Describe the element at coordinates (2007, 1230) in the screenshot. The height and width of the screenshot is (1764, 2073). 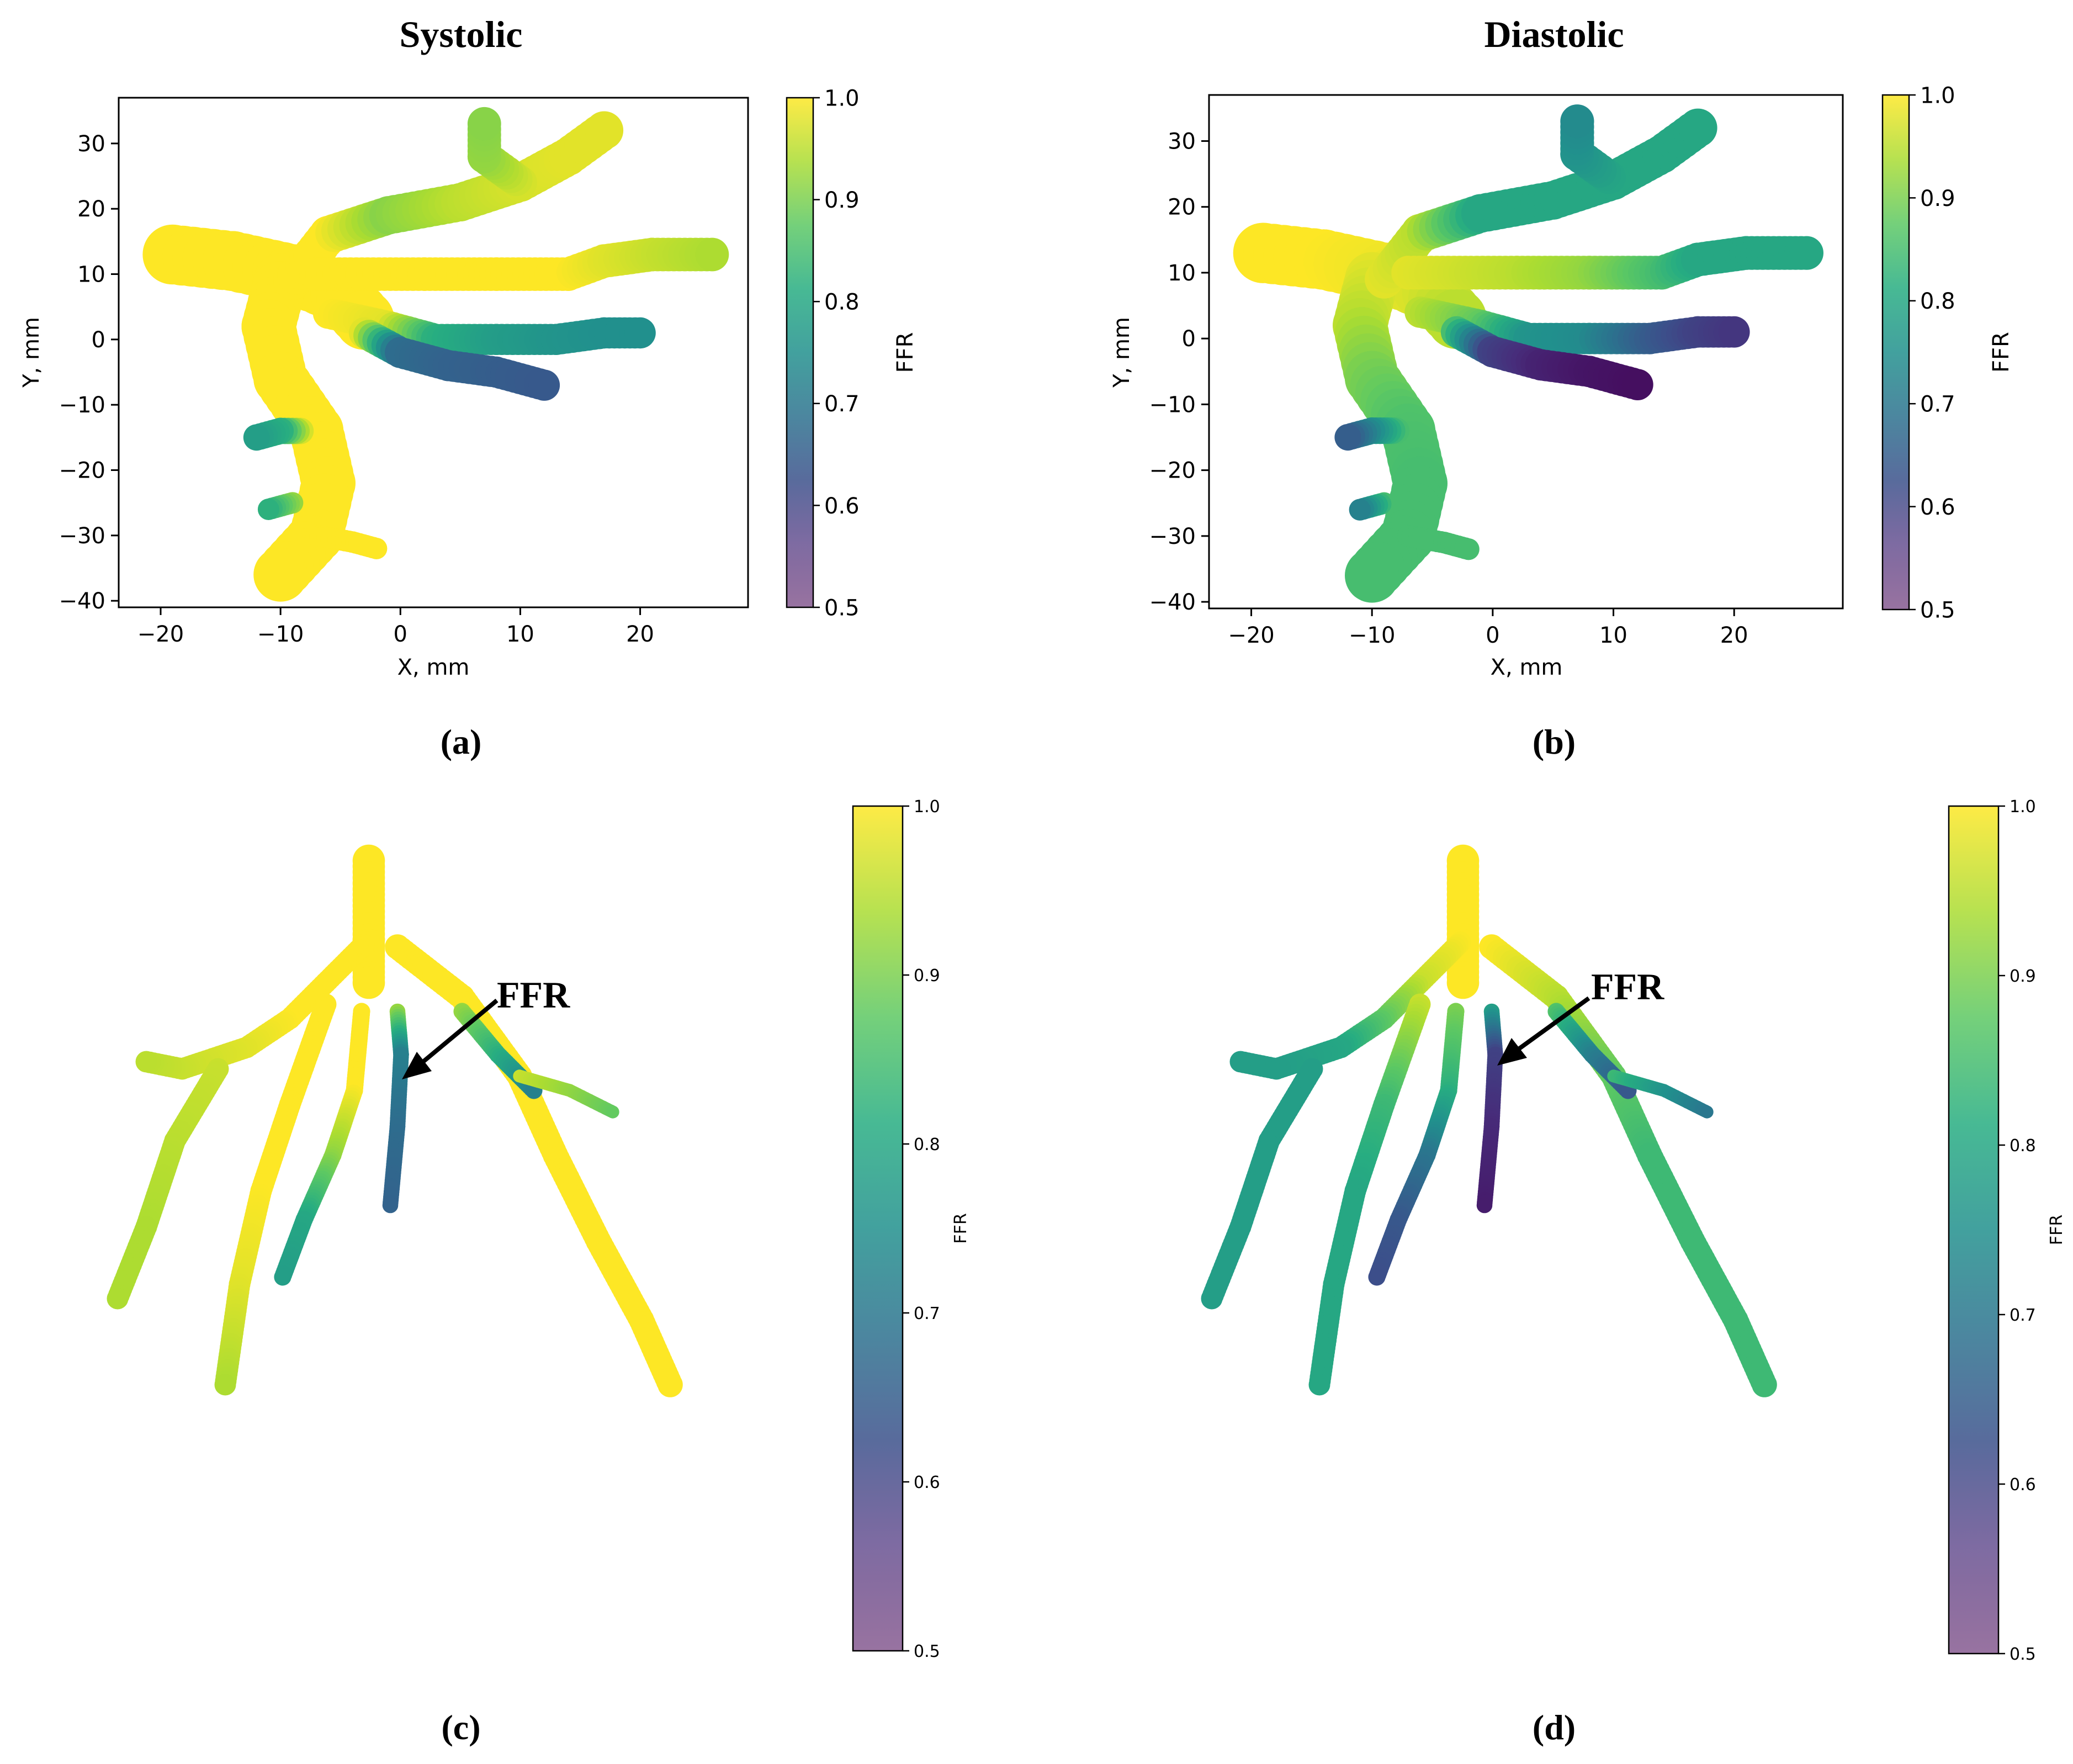
I see `panel-d-colorbar: 1.0 0.9 0.8 0.7 0.6 0.5 FFR` at that location.